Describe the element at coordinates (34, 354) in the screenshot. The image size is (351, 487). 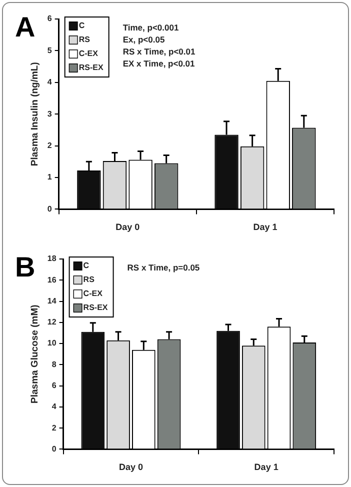
I see `y-axis-title: Plasma Glucose (mM)` at that location.